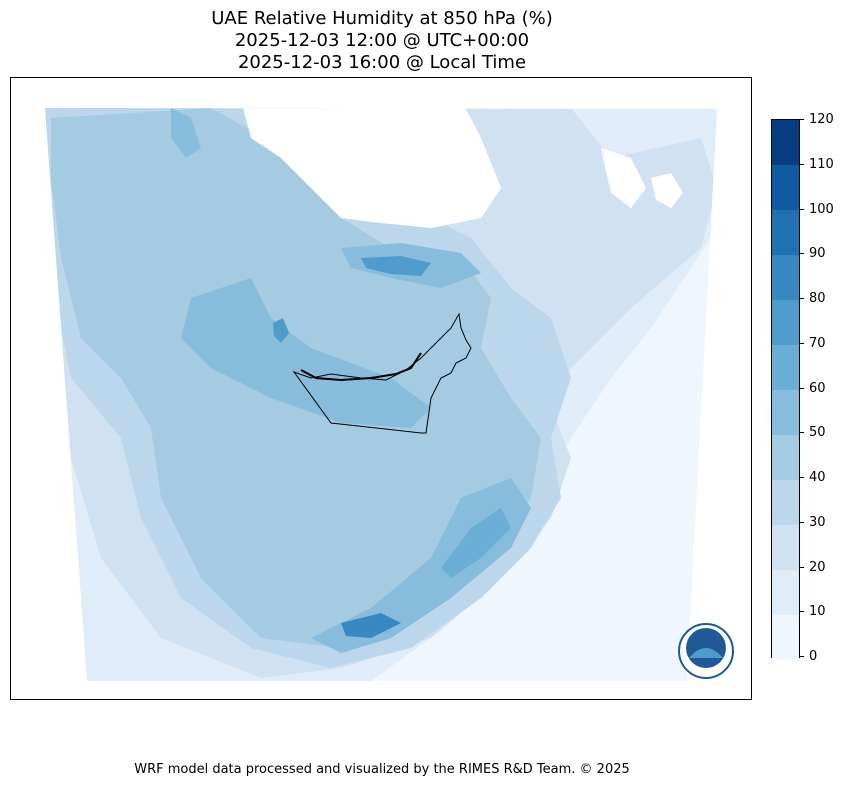  What do you see at coordinates (382, 62) in the screenshot?
I see `local-time-label: 2025-12-03 16:00 @ Local Time` at bounding box center [382, 62].